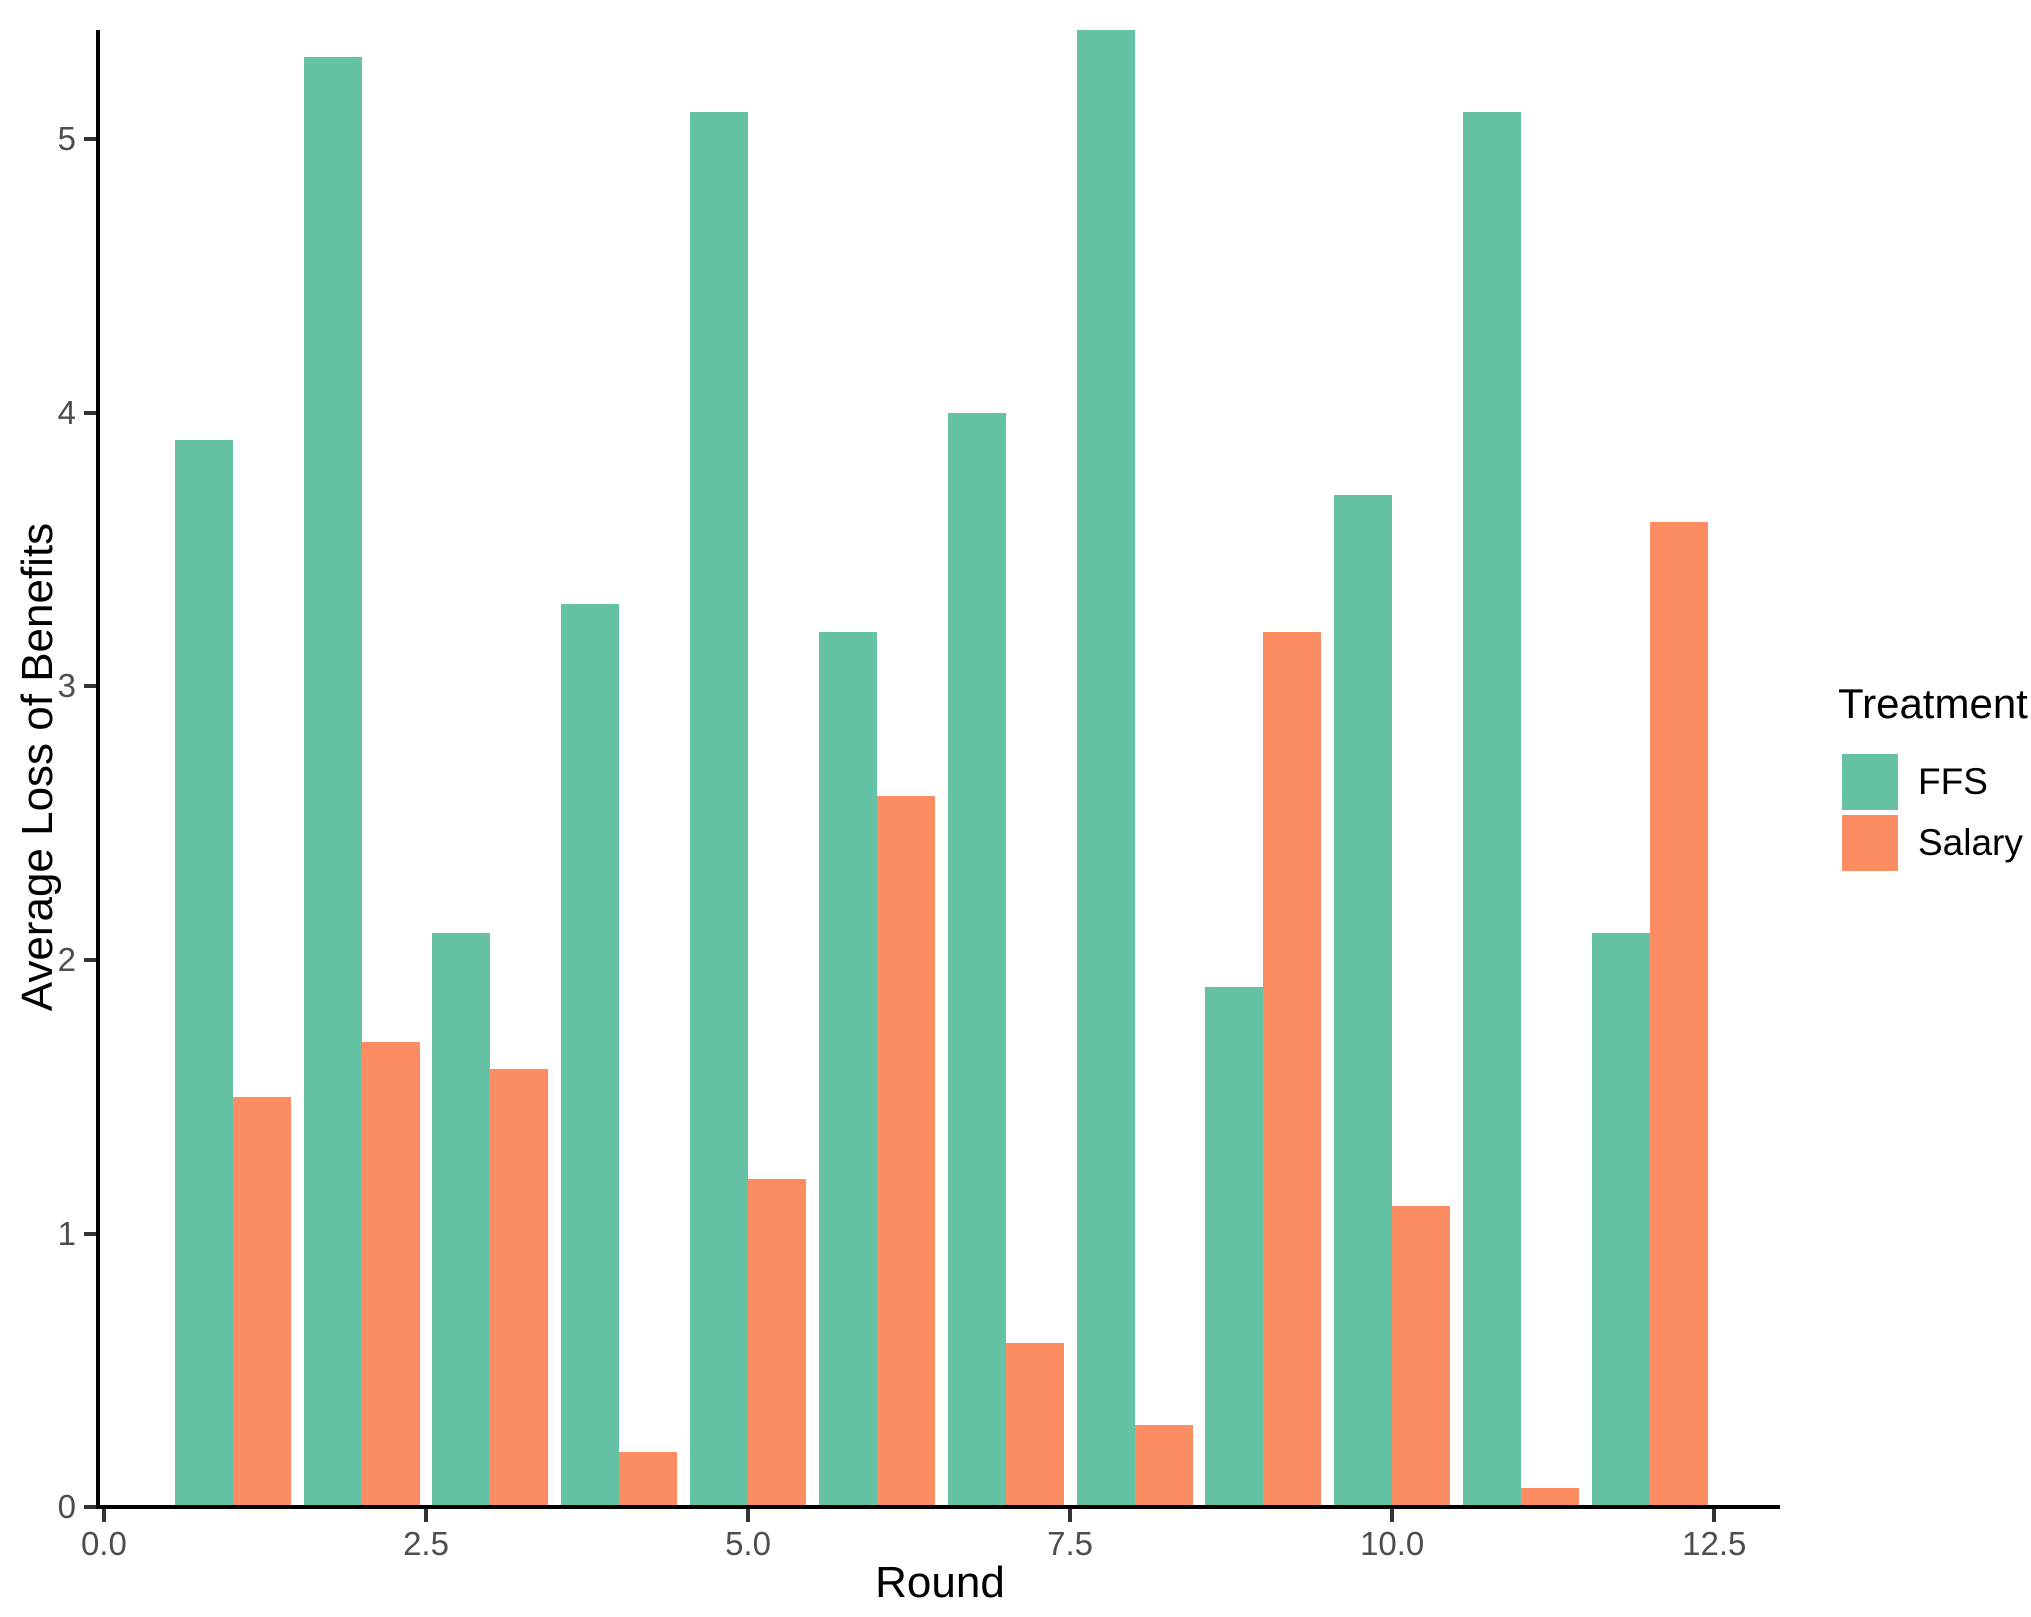 This screenshot has width=2031, height=1617. I want to click on y-tick-label: 1, so click(66, 1233).